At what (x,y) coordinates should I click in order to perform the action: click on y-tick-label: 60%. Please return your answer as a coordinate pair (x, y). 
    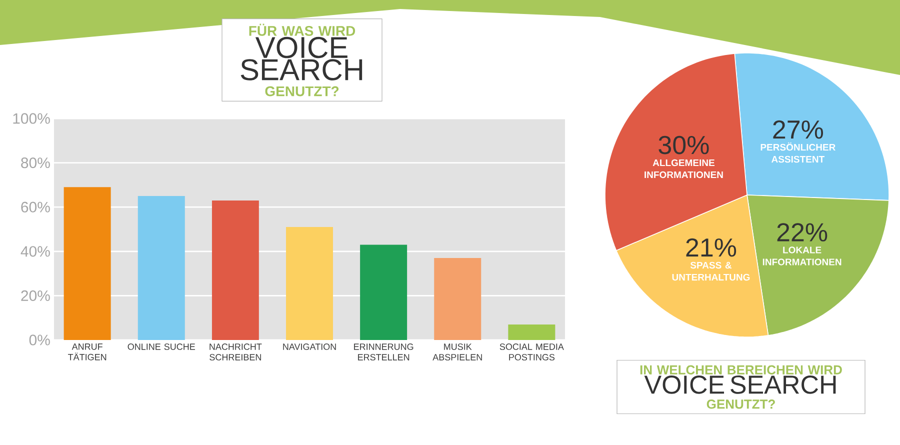
    Looking at the image, I should click on (35, 207).